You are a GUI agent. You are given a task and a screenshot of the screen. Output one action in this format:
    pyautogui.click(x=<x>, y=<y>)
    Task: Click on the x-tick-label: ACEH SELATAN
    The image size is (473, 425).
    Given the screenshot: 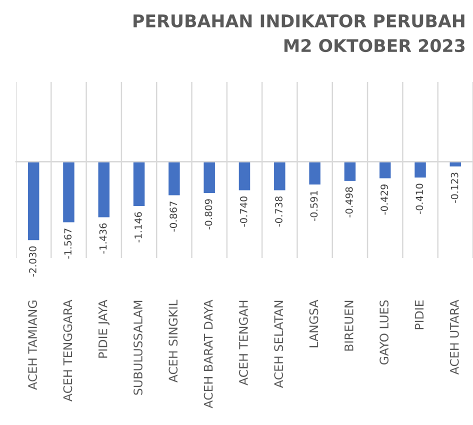 What is the action you would take?
    pyautogui.click(x=279, y=344)
    